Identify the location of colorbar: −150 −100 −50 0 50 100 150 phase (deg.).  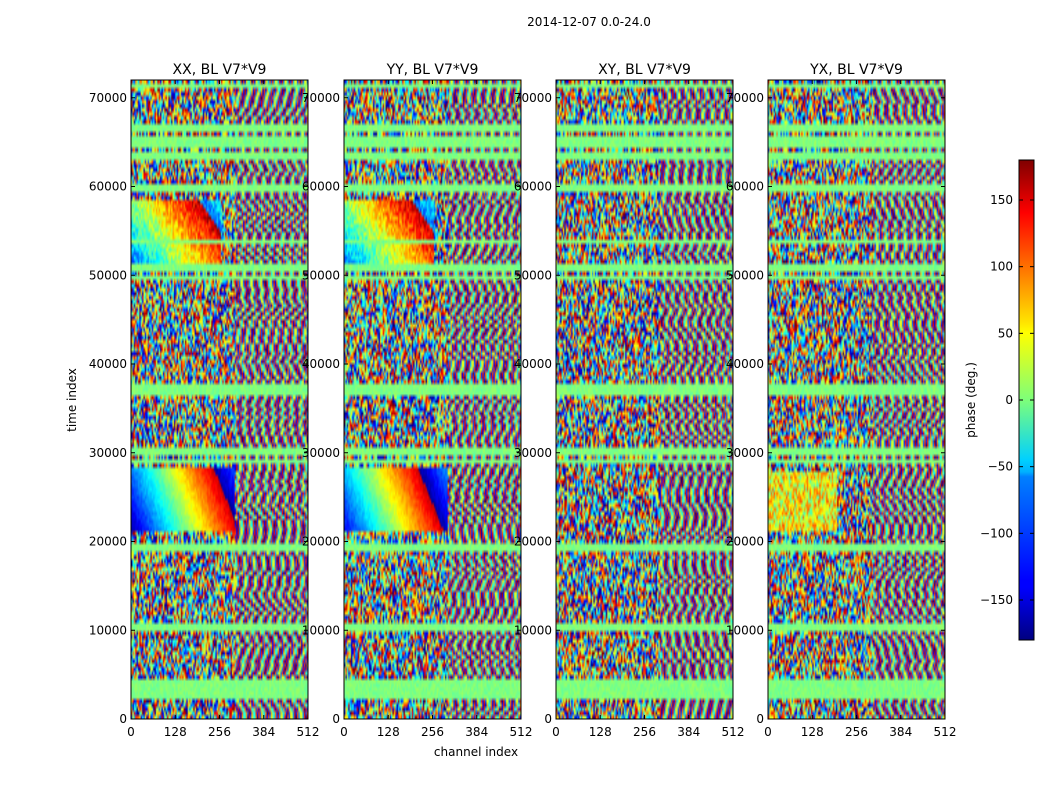
(999, 400).